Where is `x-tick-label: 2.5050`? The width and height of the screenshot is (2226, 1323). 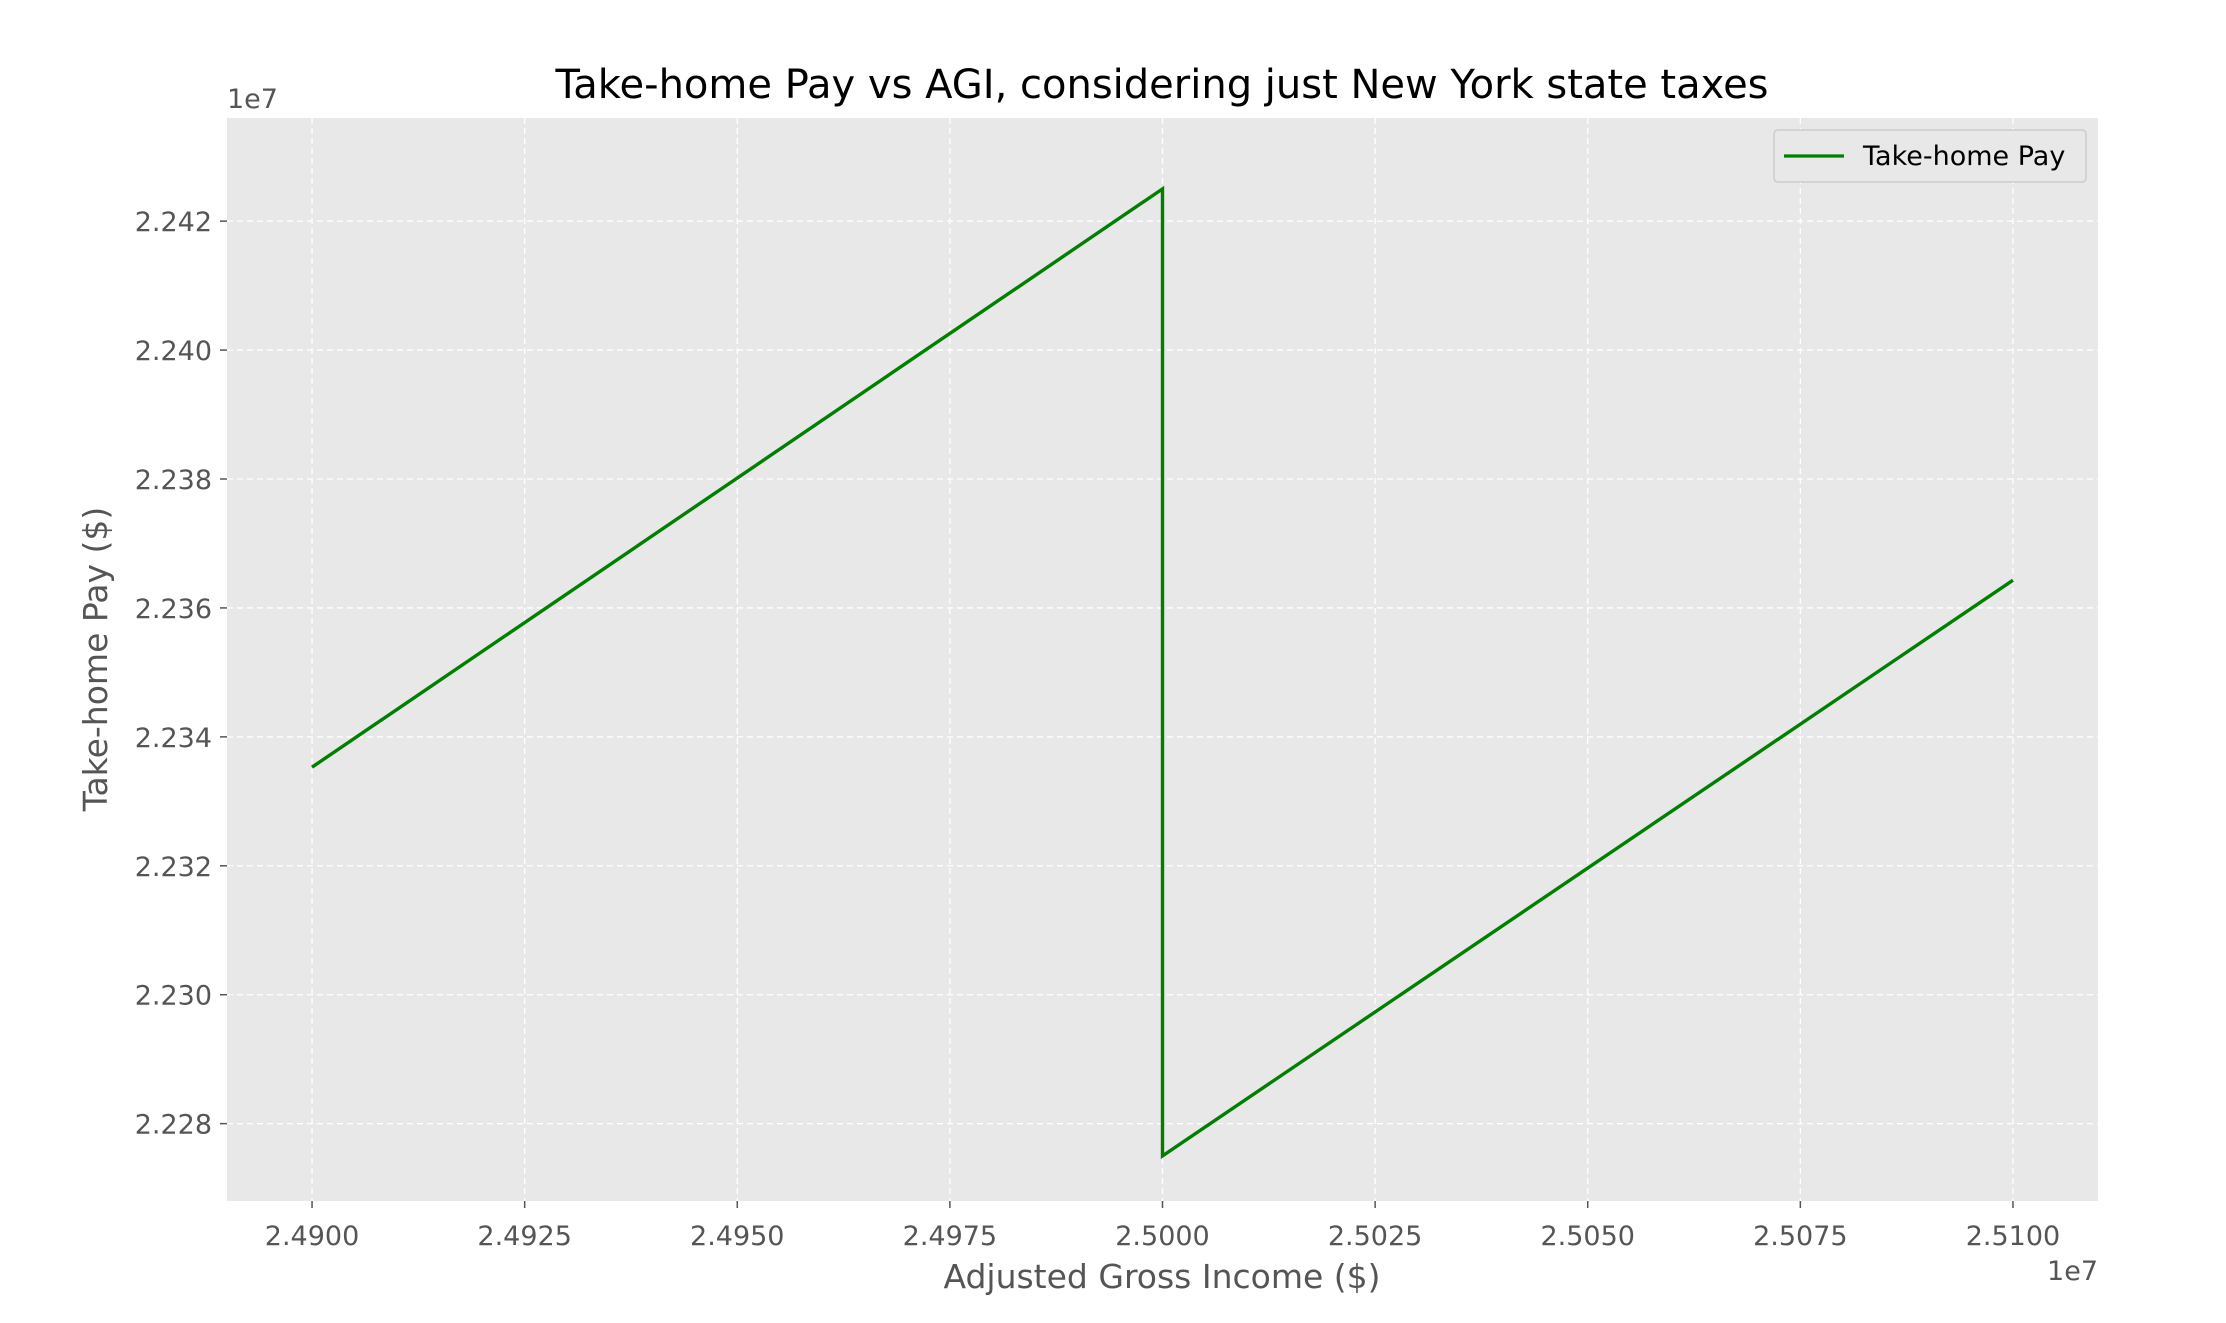 x-tick-label: 2.5050 is located at coordinates (1587, 1236).